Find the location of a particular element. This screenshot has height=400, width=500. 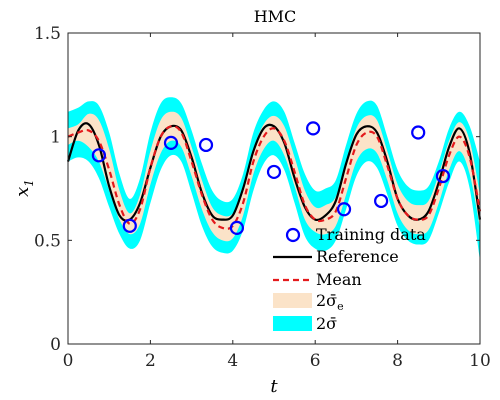

legend-mean-label: Mean is located at coordinates (339, 279).